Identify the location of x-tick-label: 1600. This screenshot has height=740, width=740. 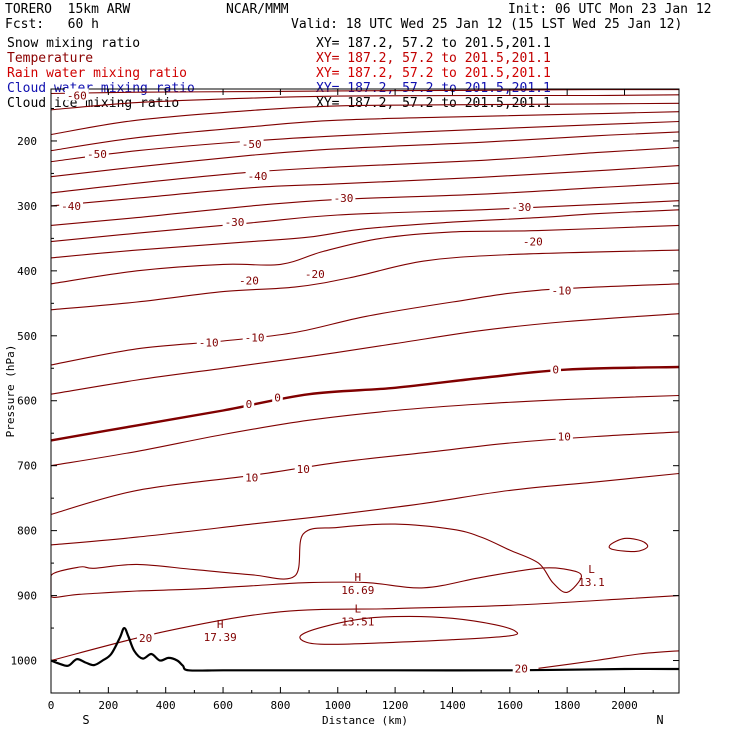
(510, 705).